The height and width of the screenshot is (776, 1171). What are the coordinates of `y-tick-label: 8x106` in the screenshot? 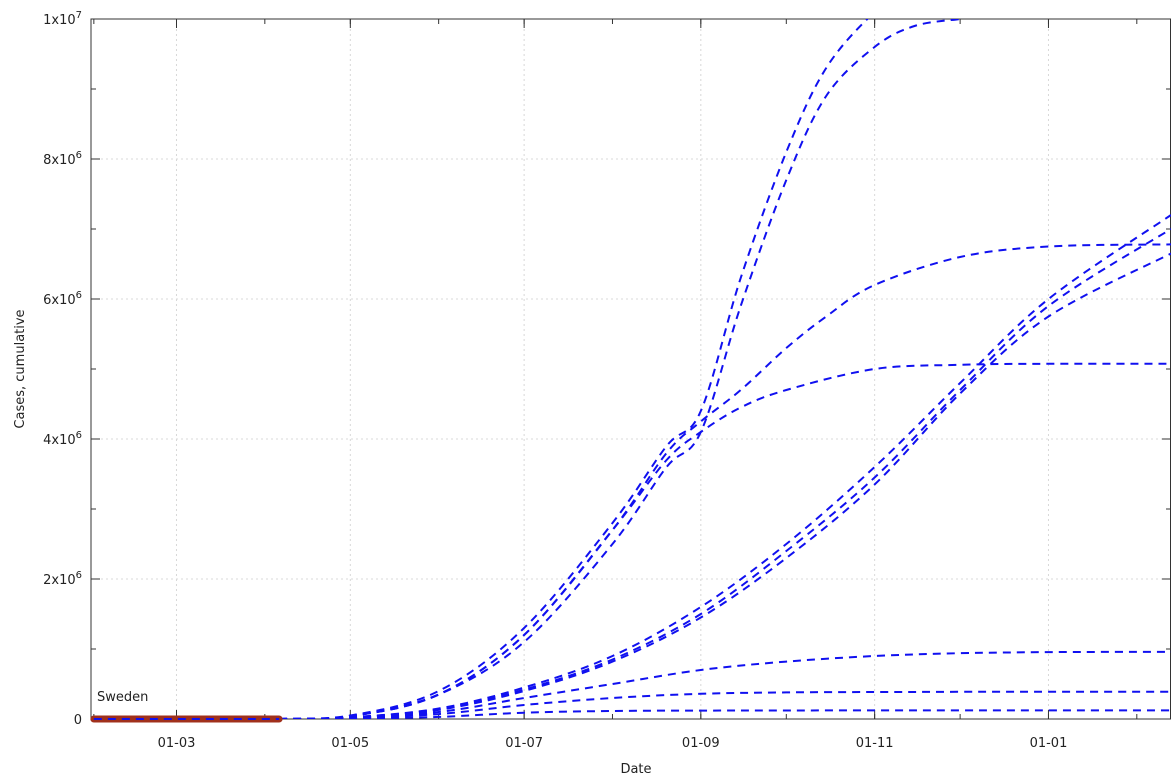 It's located at (62, 159).